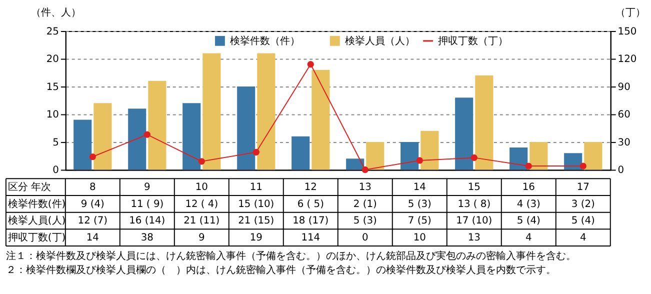 The image size is (651, 294). What do you see at coordinates (474, 238) in the screenshot?
I see `data-label: 13` at bounding box center [474, 238].